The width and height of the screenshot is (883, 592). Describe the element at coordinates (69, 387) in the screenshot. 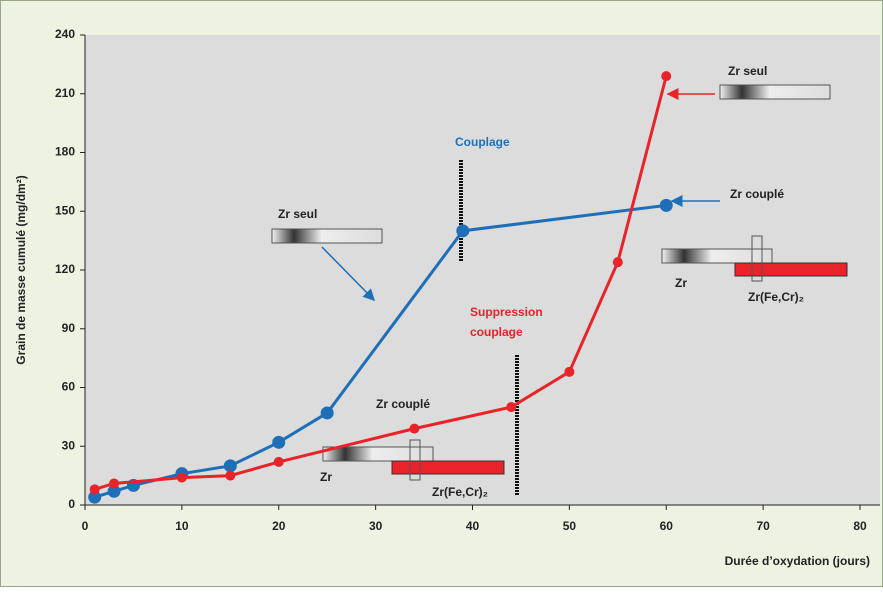

I see `y-tick-label: 60` at that location.